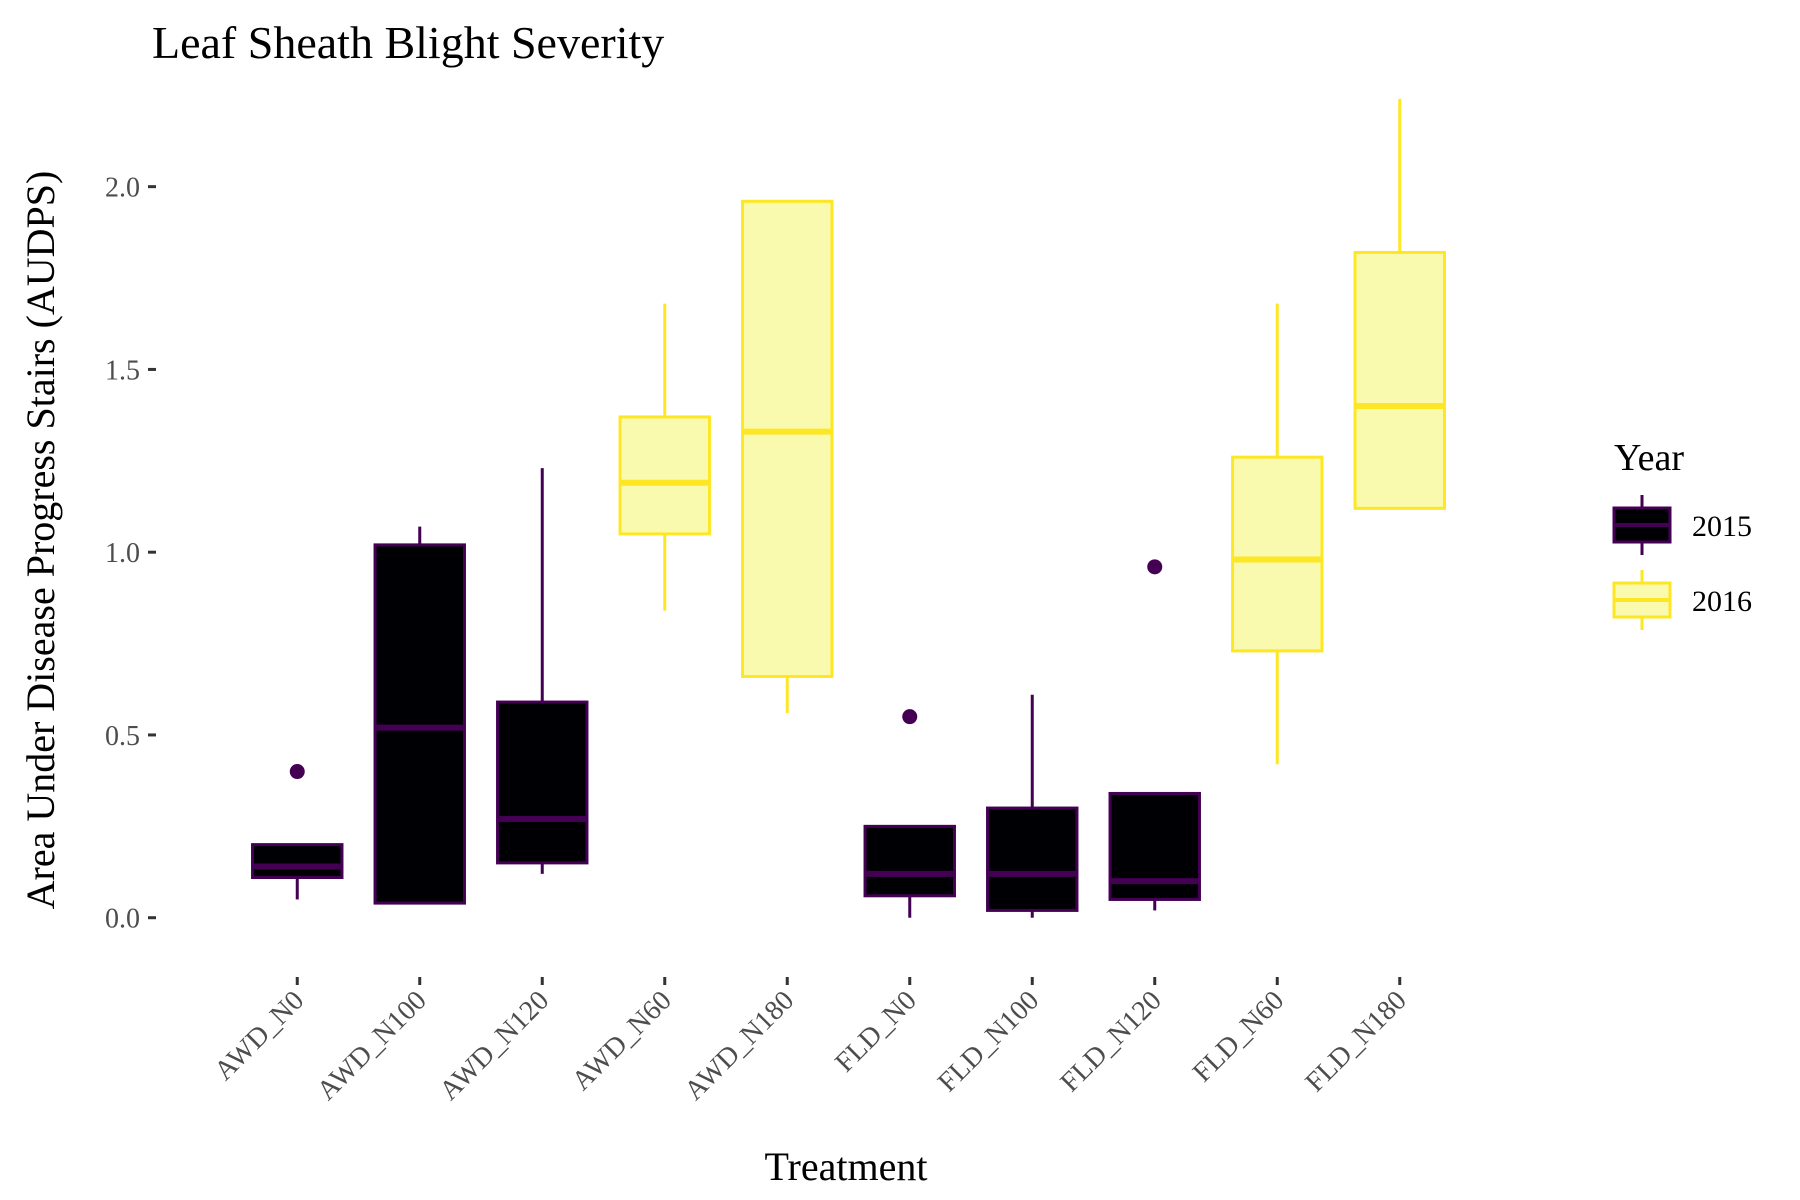  I want to click on legend: 2015 2016, so click(1682, 562).